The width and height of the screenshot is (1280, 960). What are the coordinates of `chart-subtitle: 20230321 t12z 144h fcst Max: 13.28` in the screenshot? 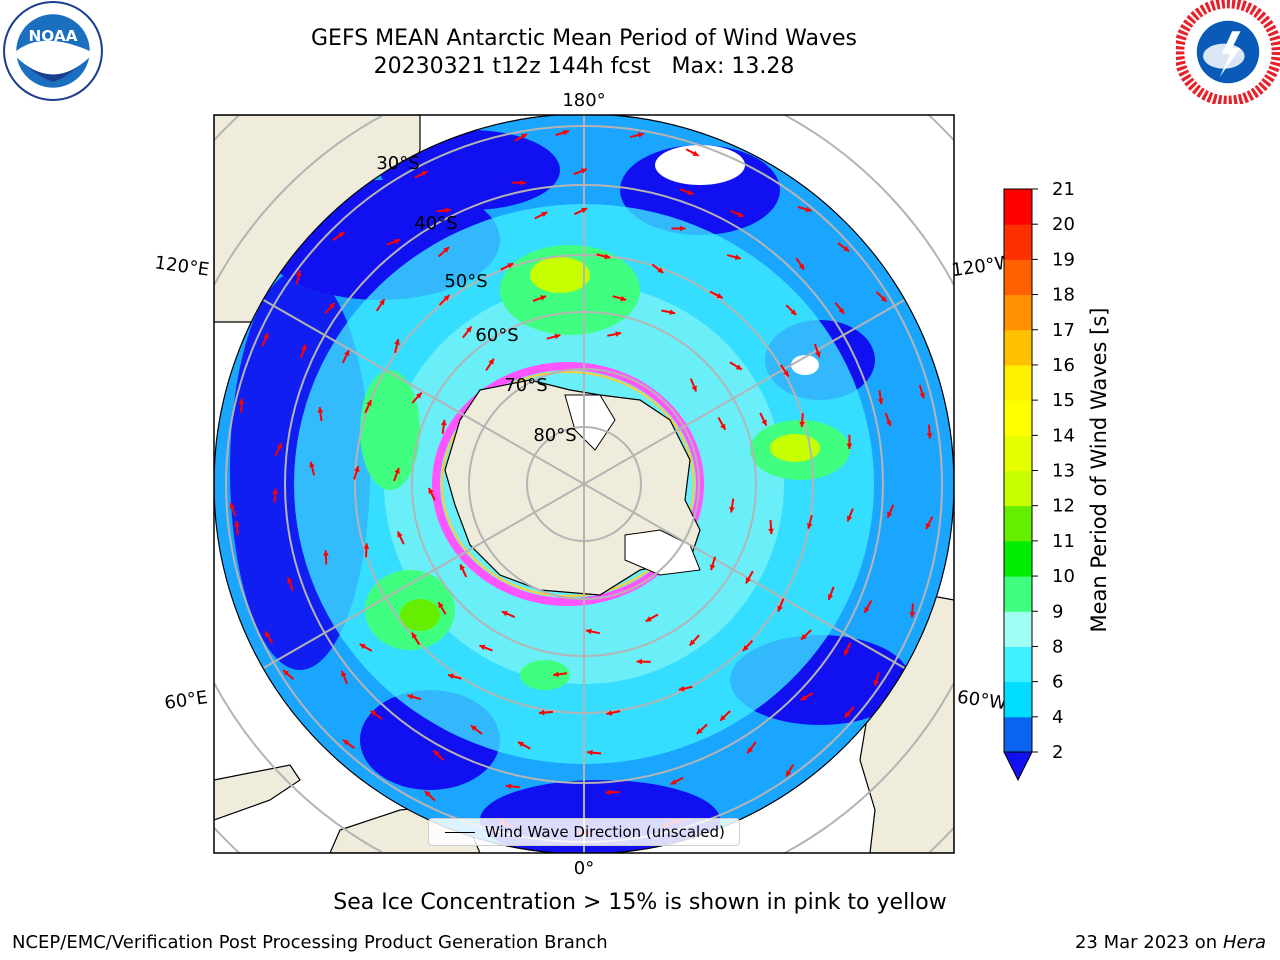 It's located at (584, 66).